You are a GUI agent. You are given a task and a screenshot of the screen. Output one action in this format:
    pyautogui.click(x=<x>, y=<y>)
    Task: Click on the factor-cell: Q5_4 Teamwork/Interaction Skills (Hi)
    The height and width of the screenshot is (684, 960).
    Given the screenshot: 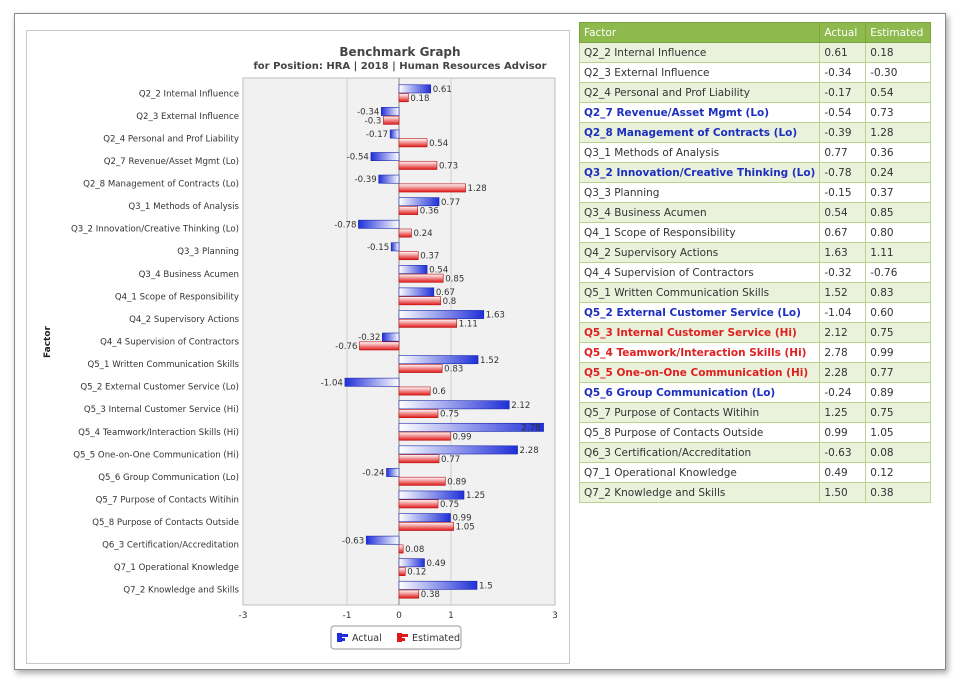 What is the action you would take?
    pyautogui.click(x=699, y=352)
    